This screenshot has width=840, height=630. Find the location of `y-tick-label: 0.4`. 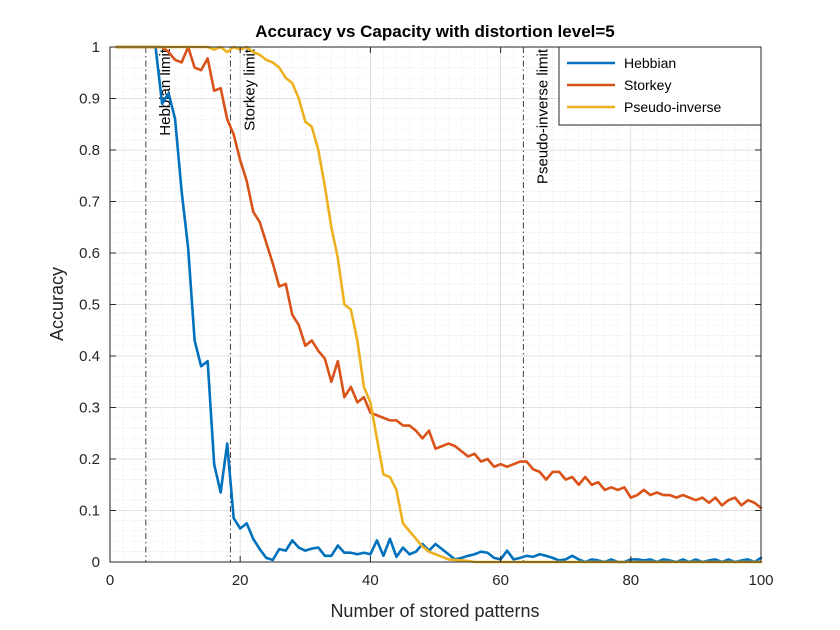

y-tick-label: 0.4 is located at coordinates (89, 356).